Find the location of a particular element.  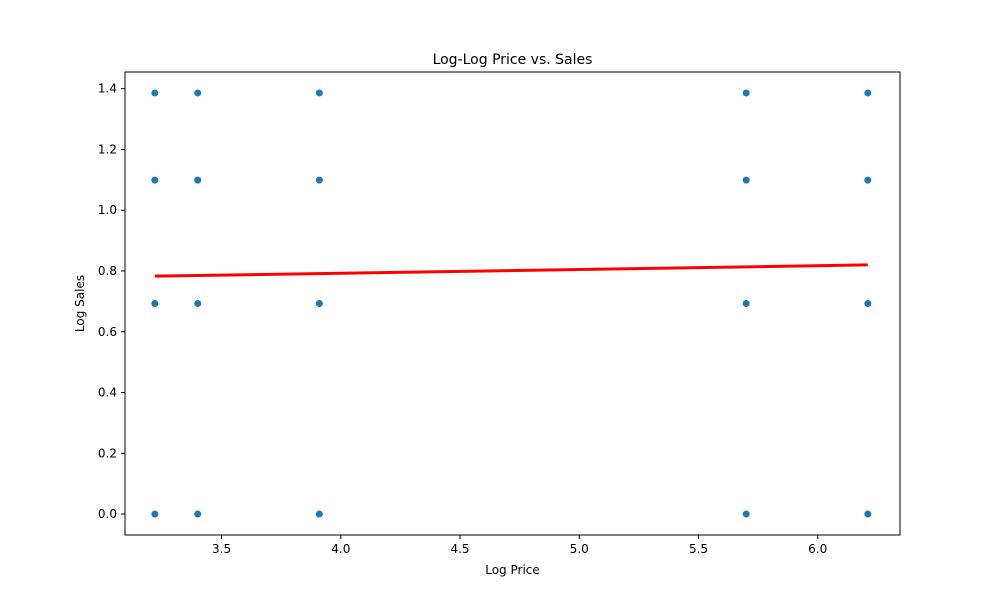

y-tick-label: 0.6 is located at coordinates (107, 332).